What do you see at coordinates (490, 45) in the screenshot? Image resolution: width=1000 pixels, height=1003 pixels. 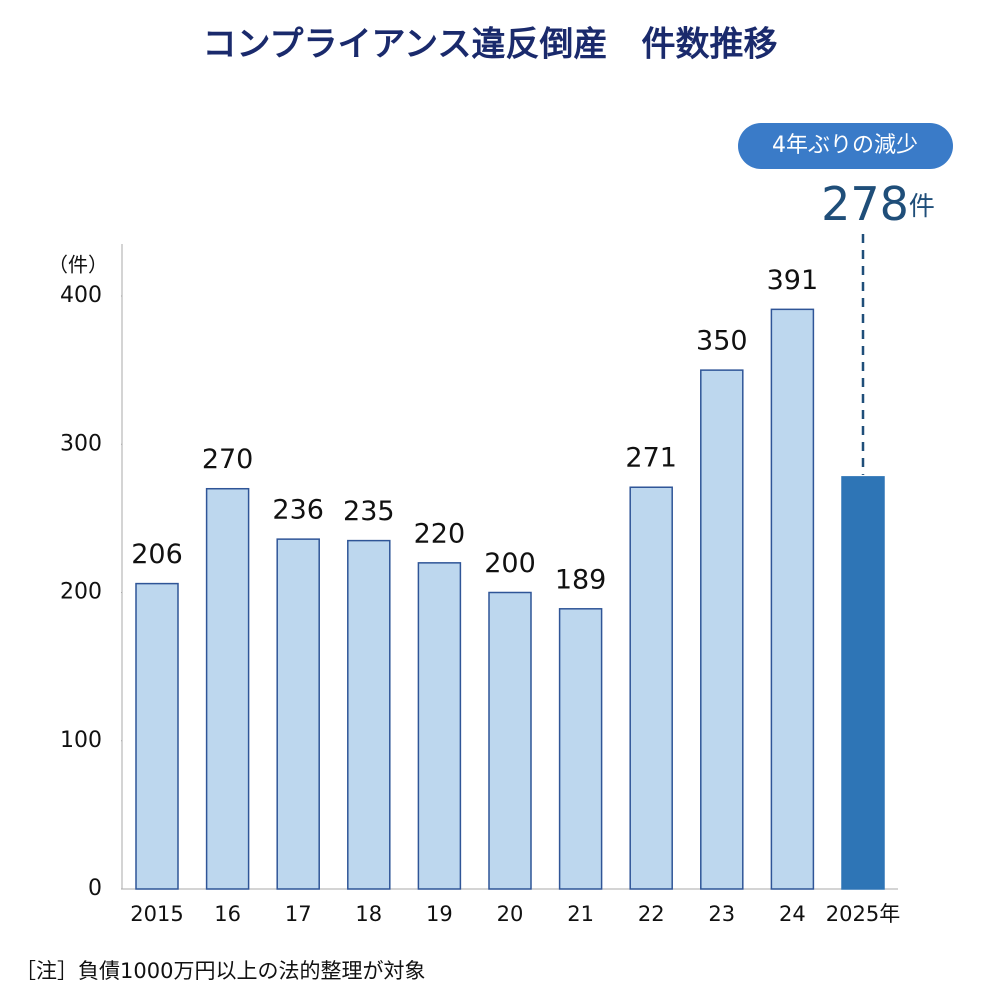 I see `chart-title: コンプライアンス違反倒産 件数推移` at bounding box center [490, 45].